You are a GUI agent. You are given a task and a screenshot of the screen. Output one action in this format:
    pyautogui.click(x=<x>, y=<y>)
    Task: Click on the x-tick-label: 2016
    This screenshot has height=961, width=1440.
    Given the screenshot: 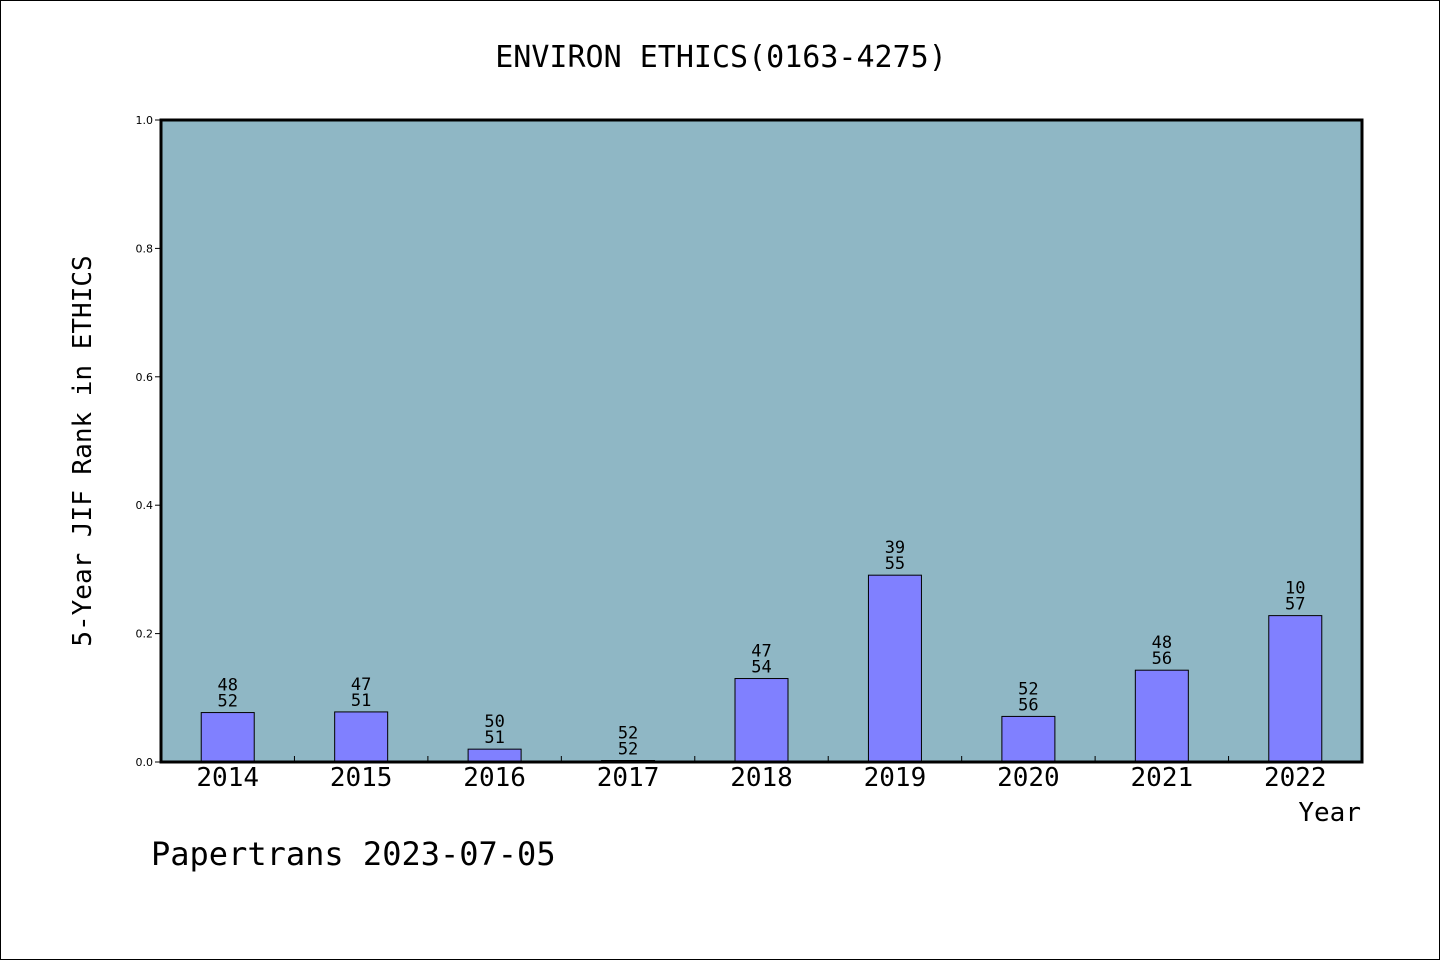 What is the action you would take?
    pyautogui.click(x=494, y=778)
    